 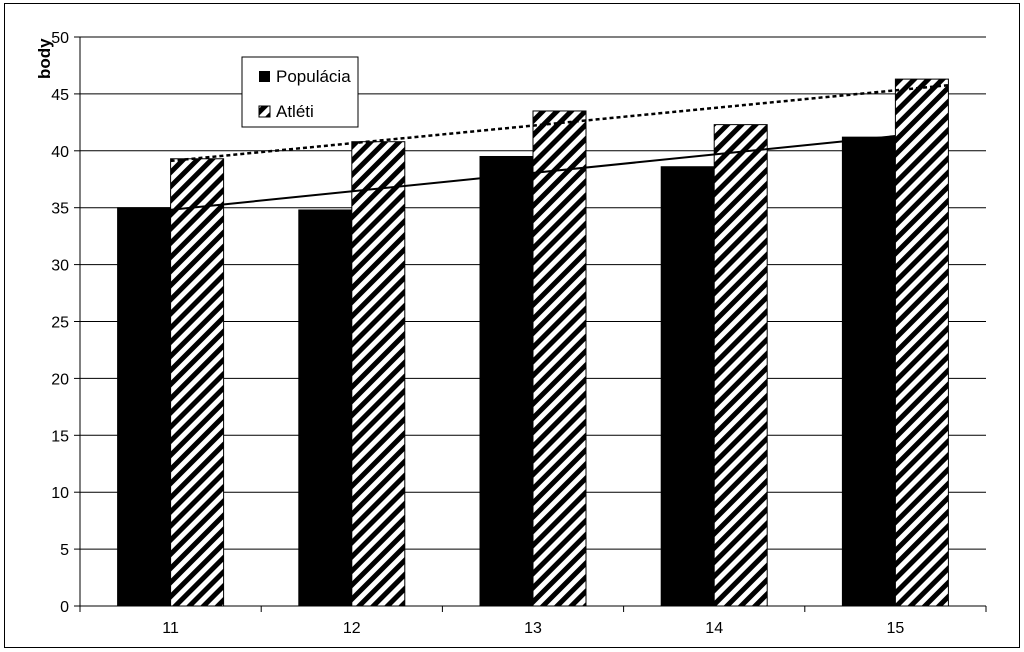 What do you see at coordinates (264, 76) in the screenshot?
I see `legend-swatch-populacia` at bounding box center [264, 76].